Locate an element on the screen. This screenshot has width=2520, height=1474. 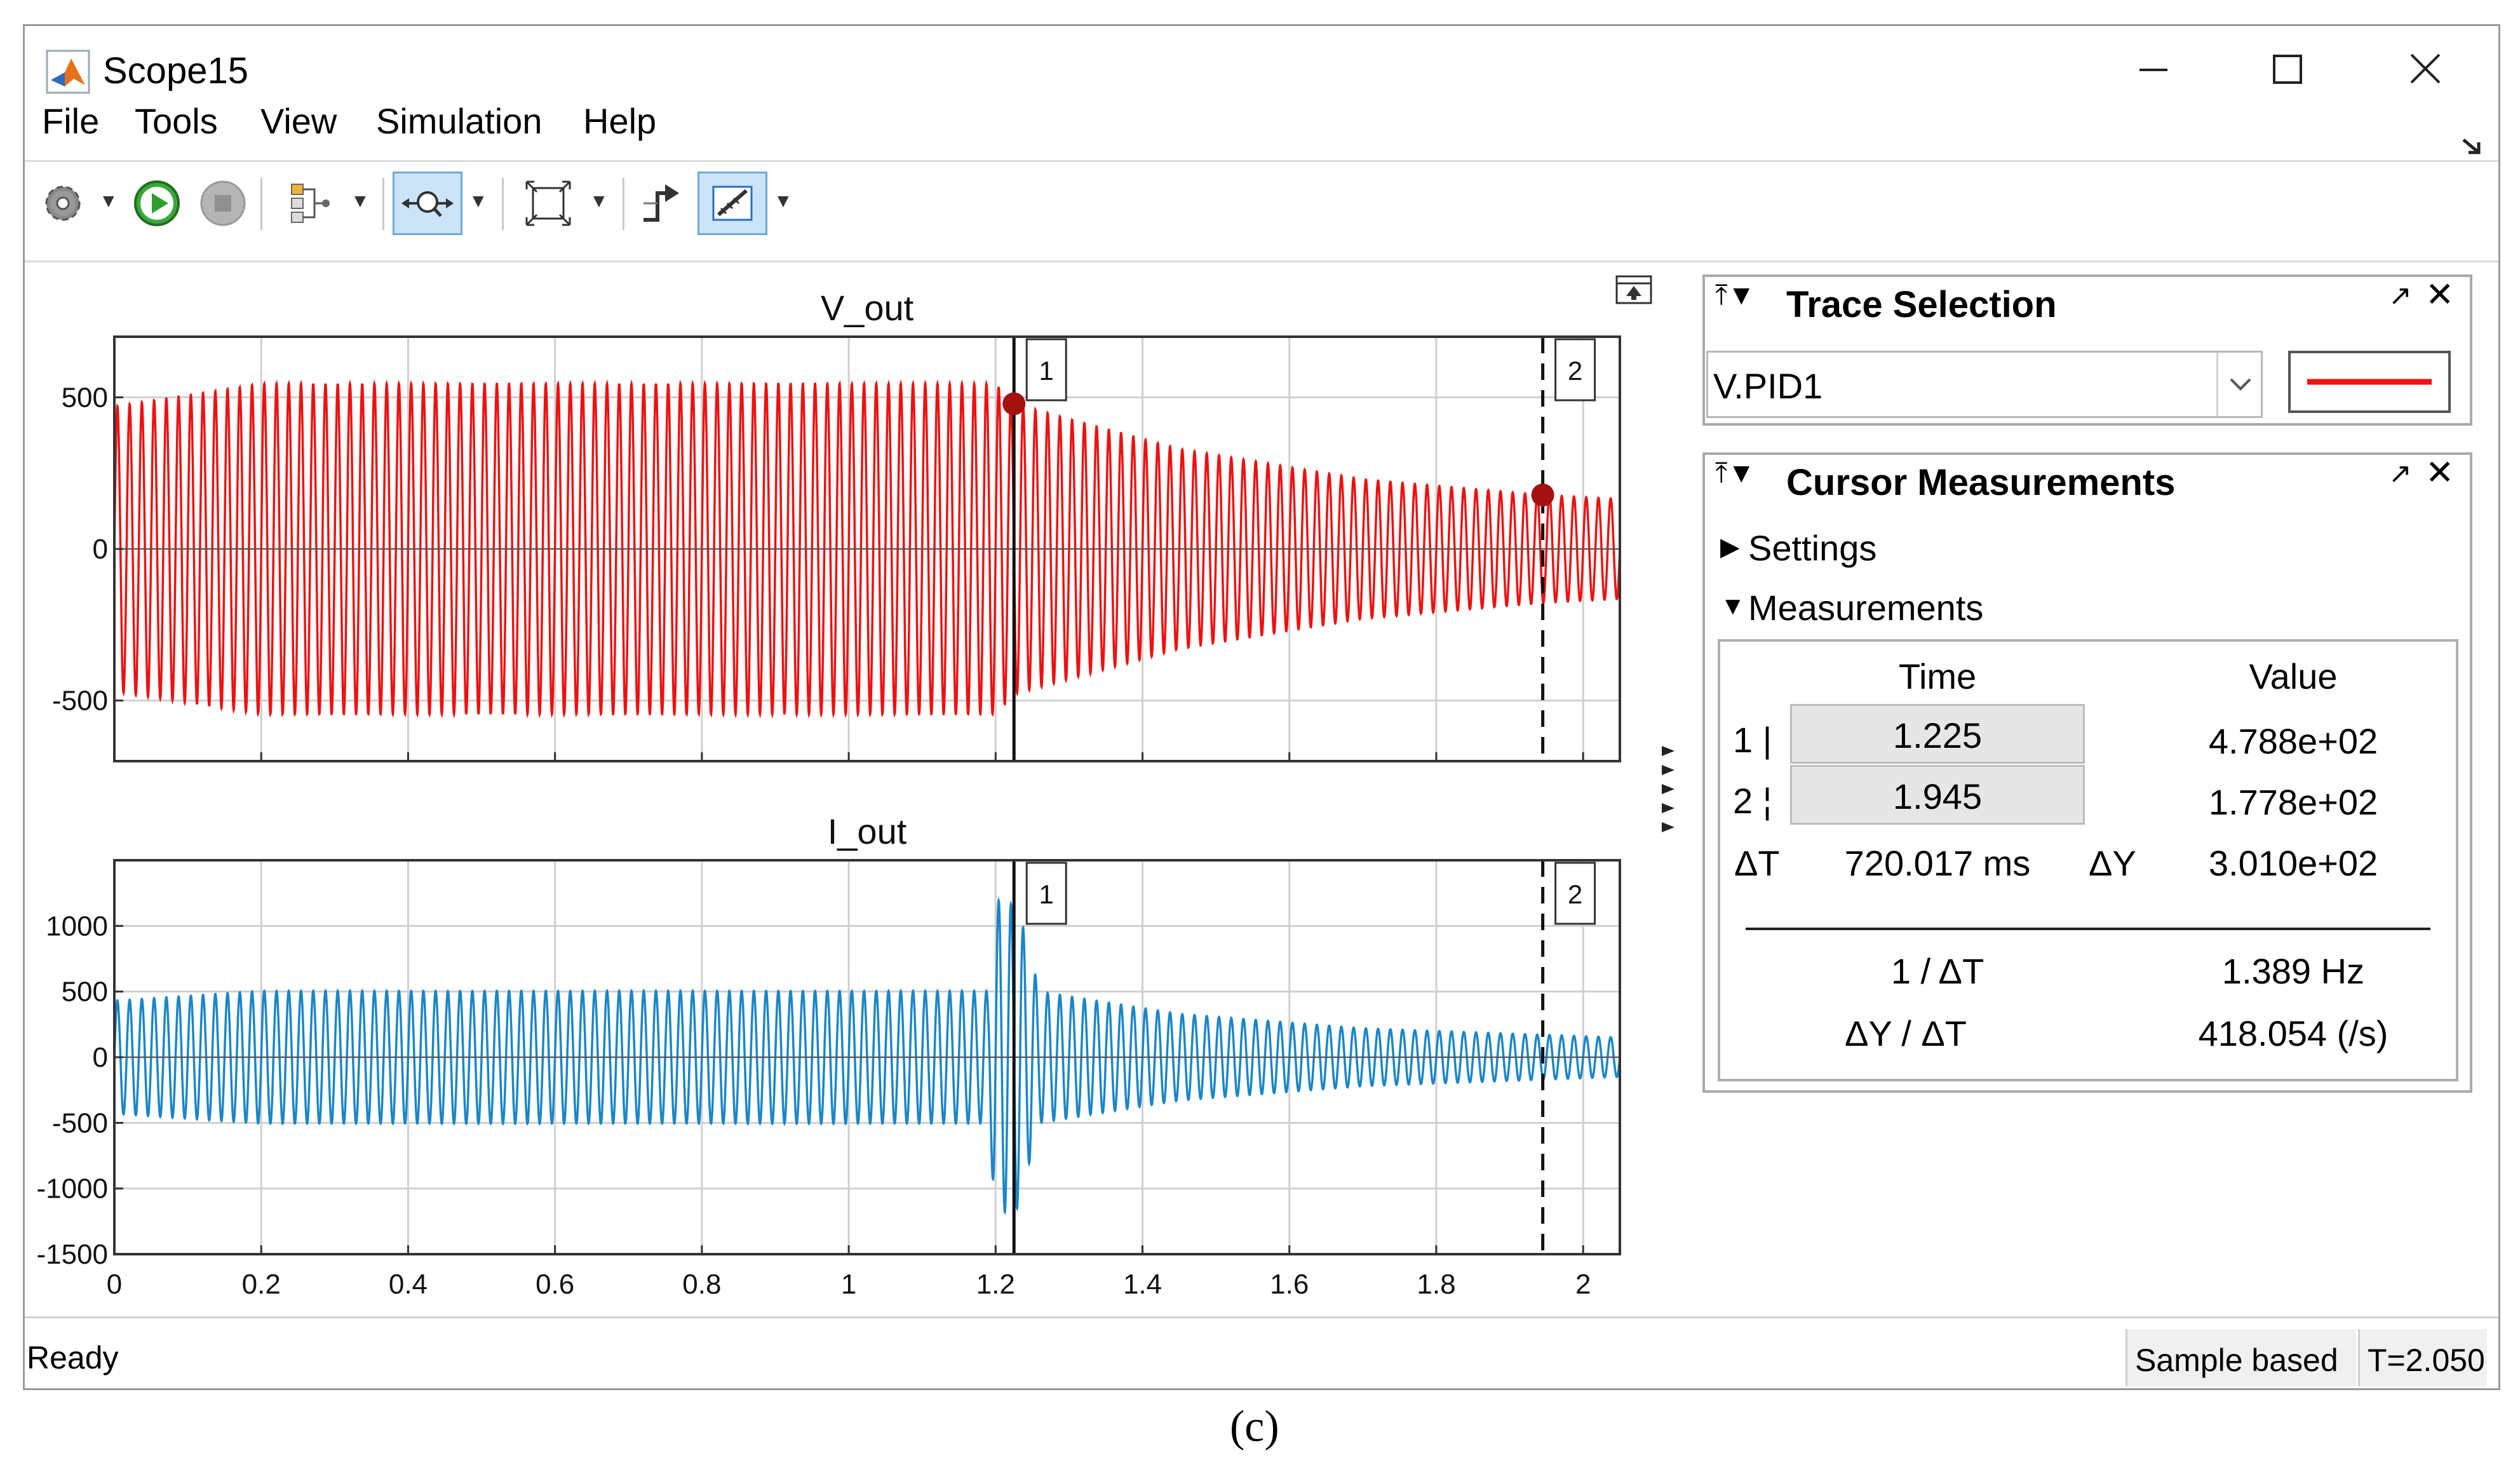
cursor-measurements-icon is located at coordinates (732, 203).